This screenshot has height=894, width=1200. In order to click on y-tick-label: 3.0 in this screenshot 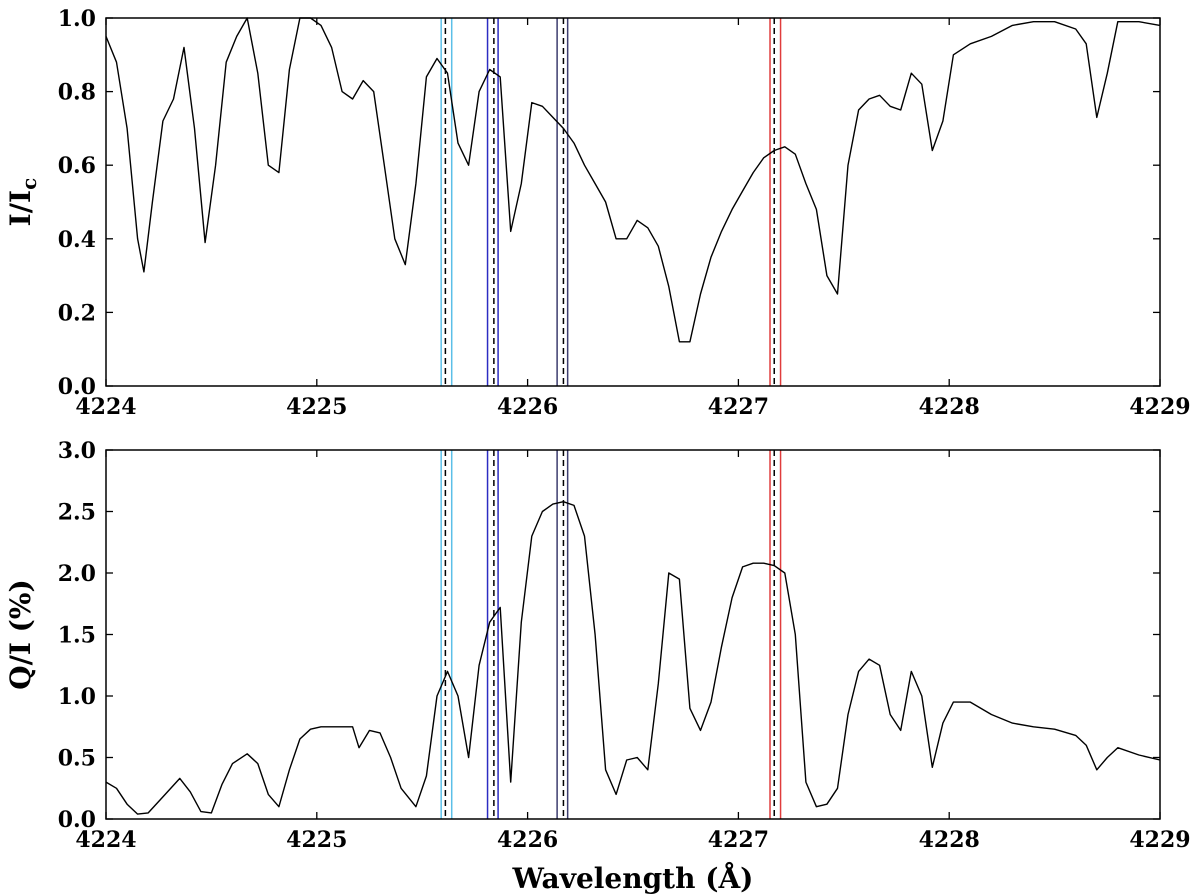, I will do `click(77, 451)`.